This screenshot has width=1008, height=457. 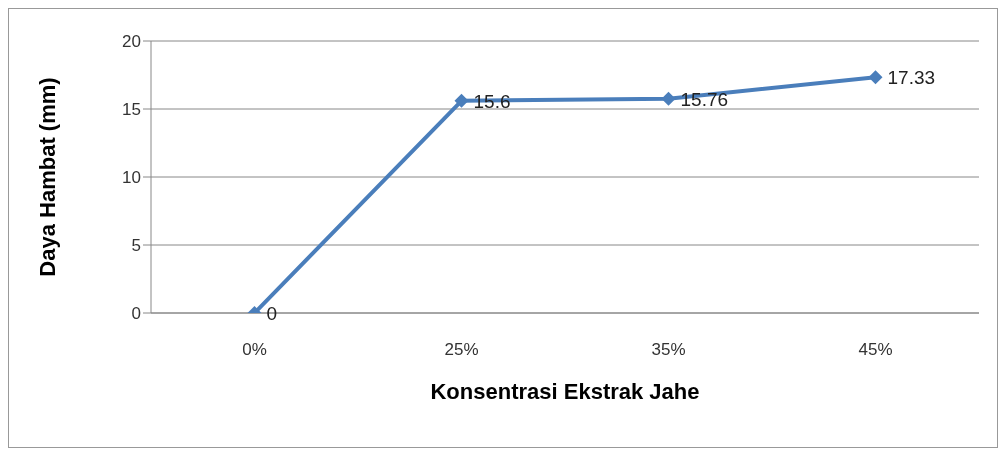 I want to click on y-tick-label: 5, so click(x=136, y=246).